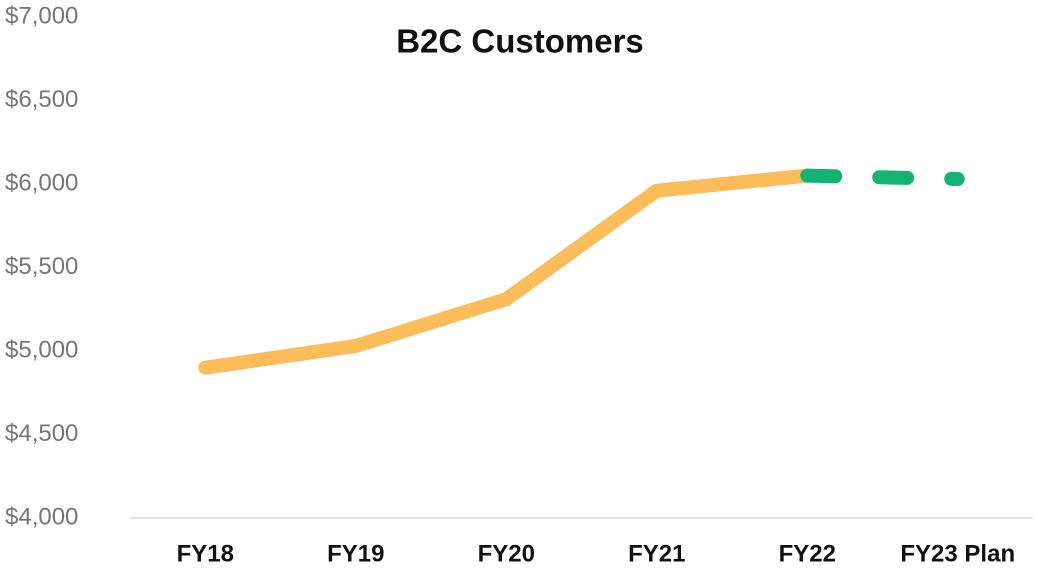 The image size is (1038, 577). I want to click on x-tick-label: FY18, so click(205, 553).